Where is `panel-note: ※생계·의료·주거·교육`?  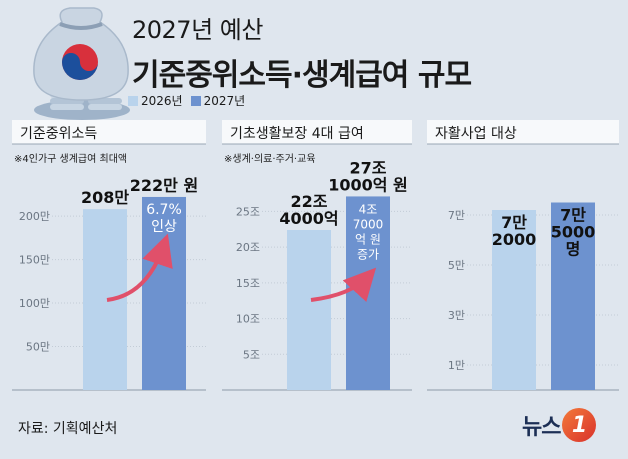
panel-note: ※생계·의료·주거·교육 is located at coordinates (270, 159).